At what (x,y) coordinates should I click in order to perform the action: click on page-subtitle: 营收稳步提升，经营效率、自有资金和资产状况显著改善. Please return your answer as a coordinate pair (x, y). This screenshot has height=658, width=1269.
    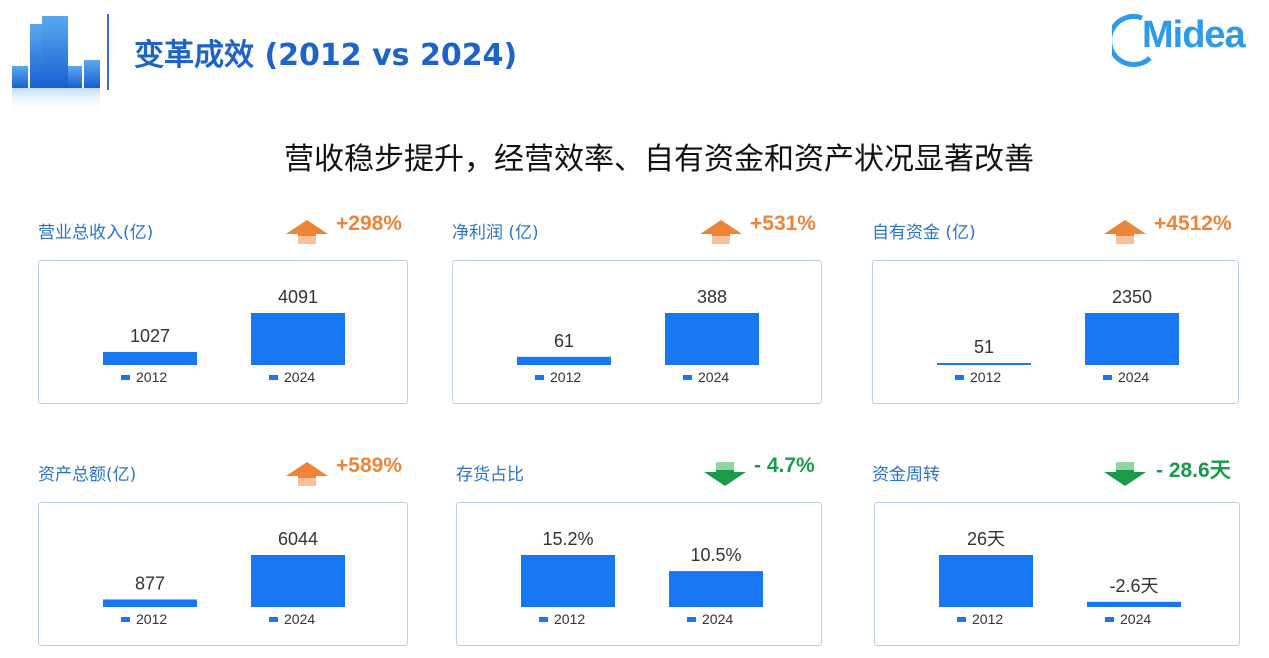
    Looking at the image, I should click on (659, 159).